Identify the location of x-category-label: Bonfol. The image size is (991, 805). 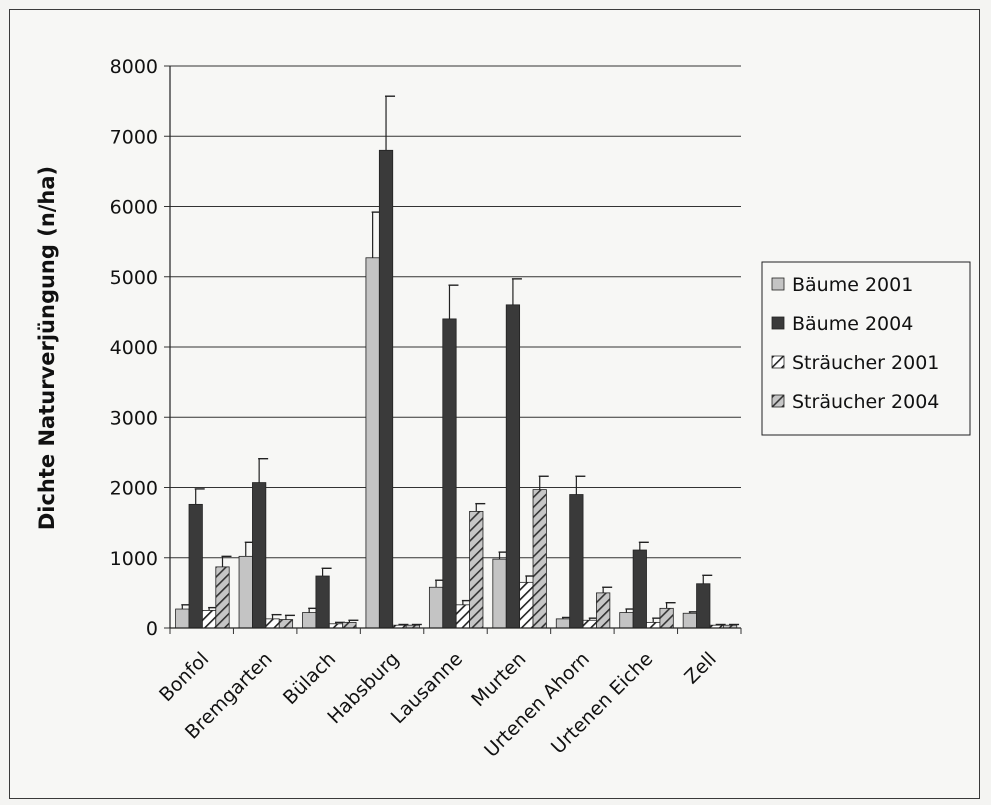
(184, 677).